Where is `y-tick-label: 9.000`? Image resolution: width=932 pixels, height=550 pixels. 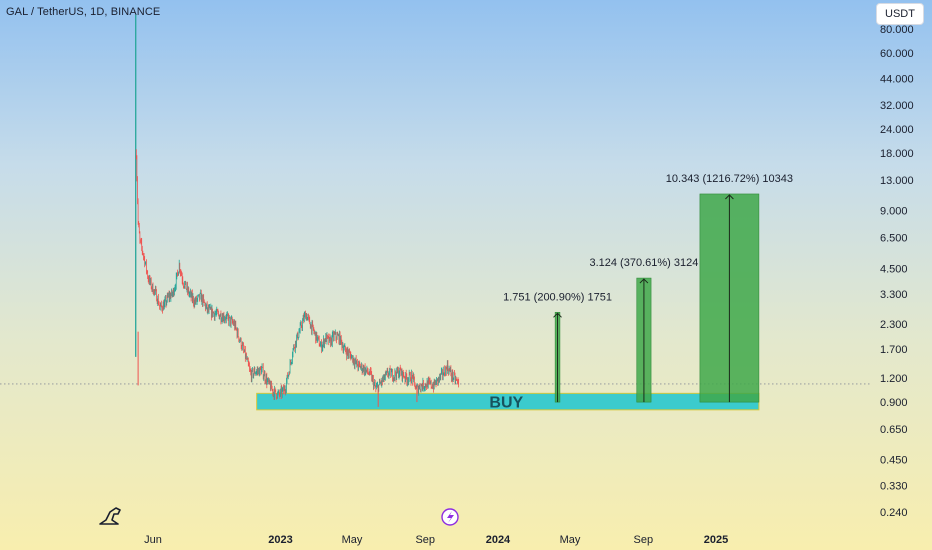
y-tick-label: 9.000 is located at coordinates (894, 212).